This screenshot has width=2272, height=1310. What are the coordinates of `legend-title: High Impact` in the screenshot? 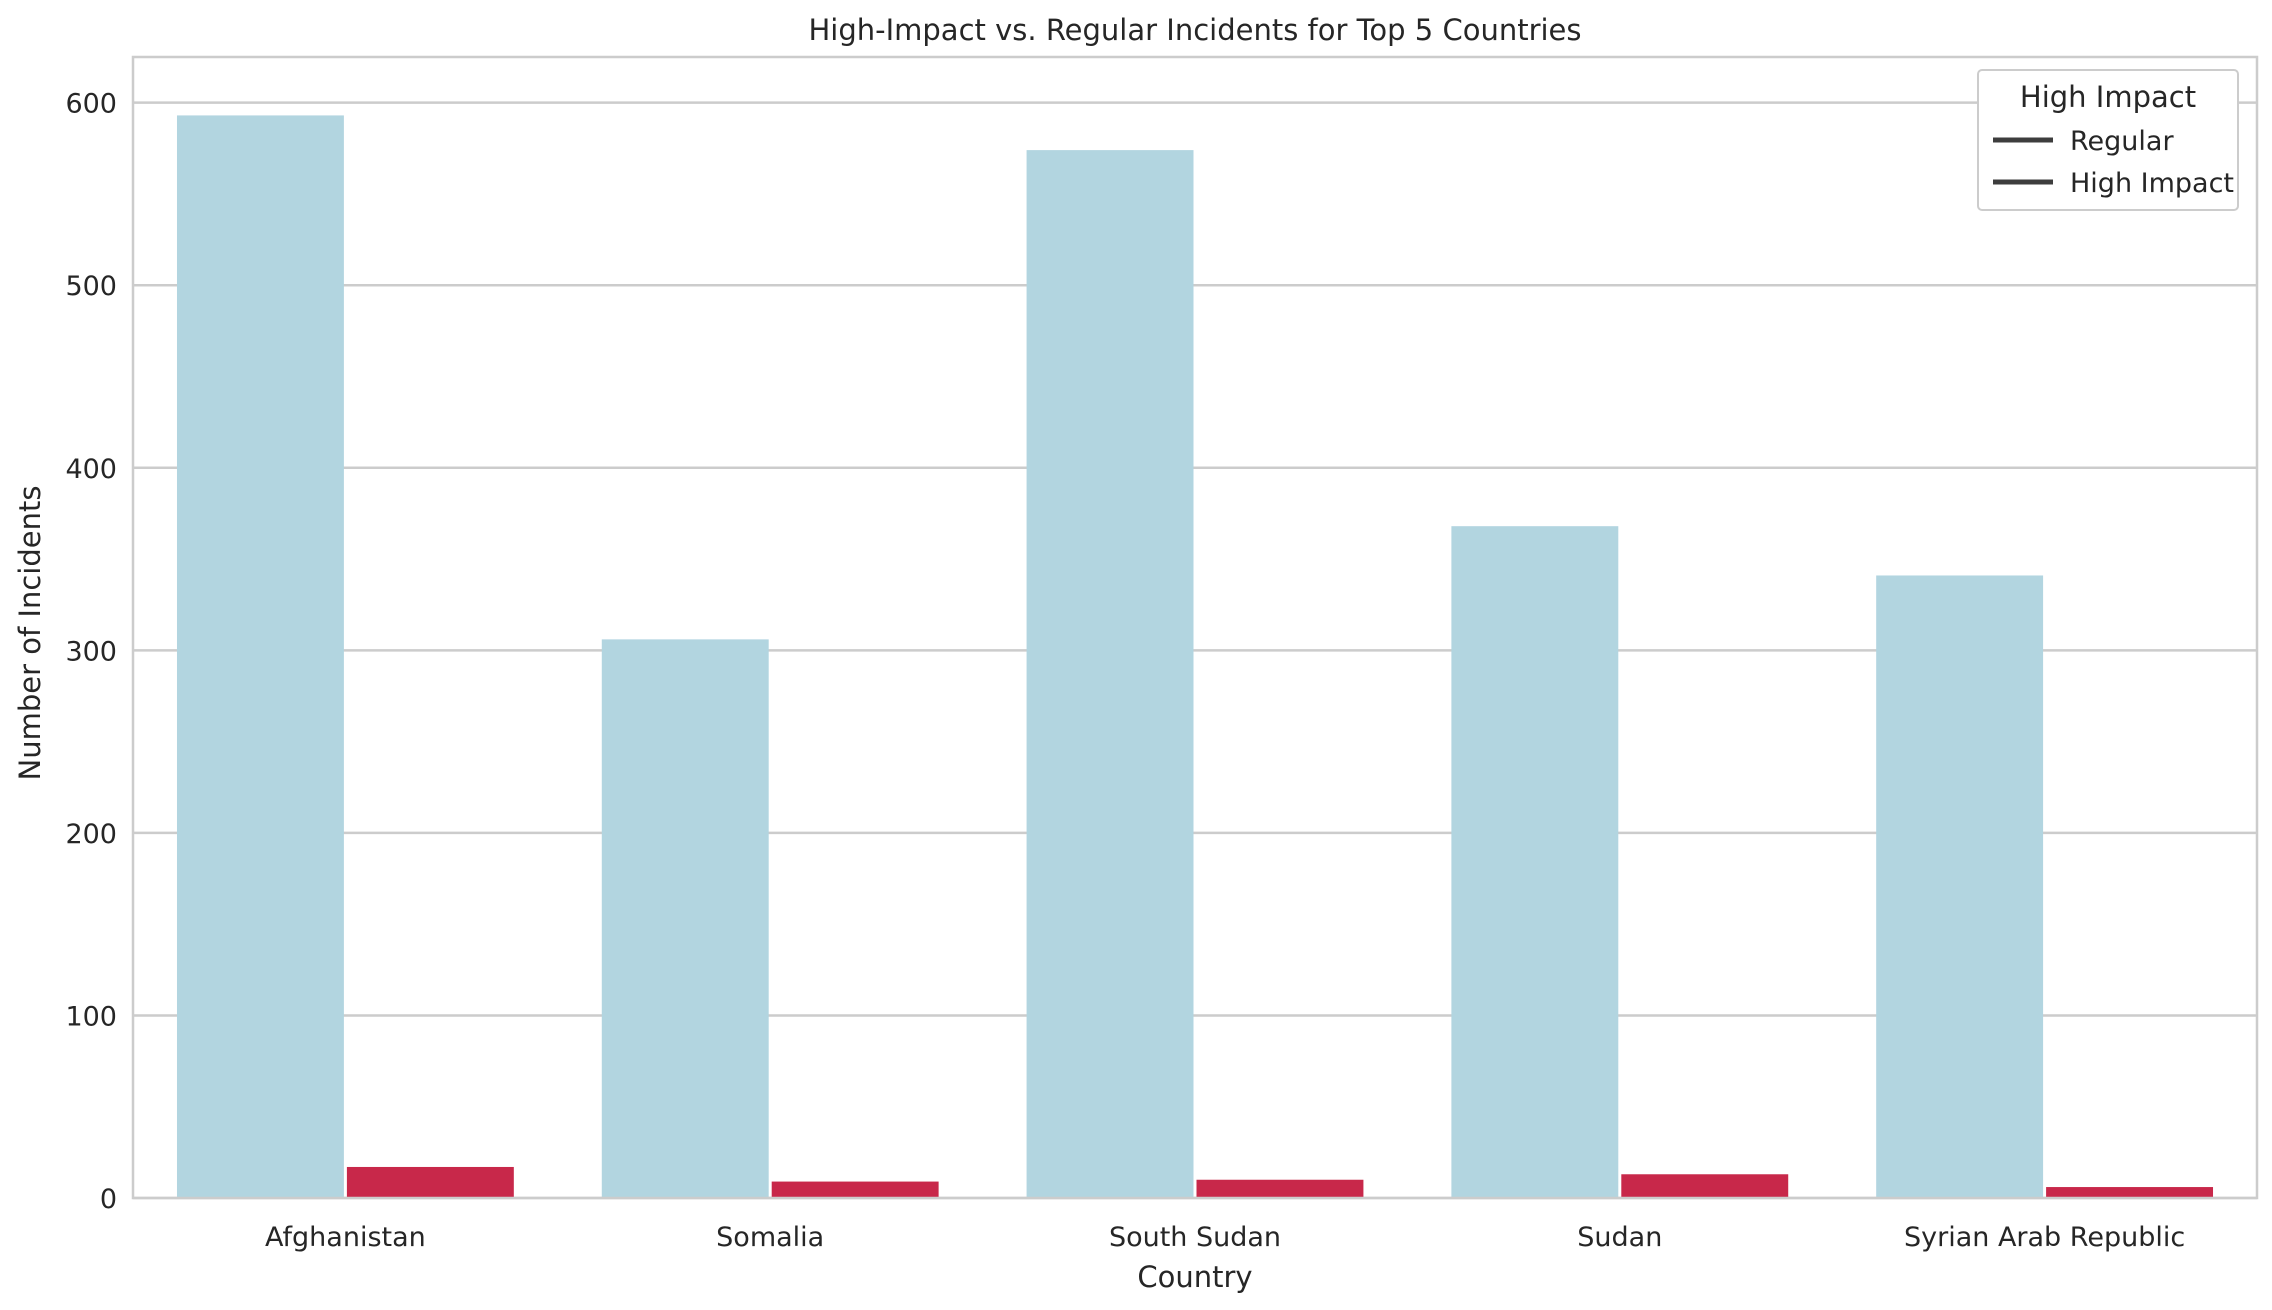 It's located at (2108, 97).